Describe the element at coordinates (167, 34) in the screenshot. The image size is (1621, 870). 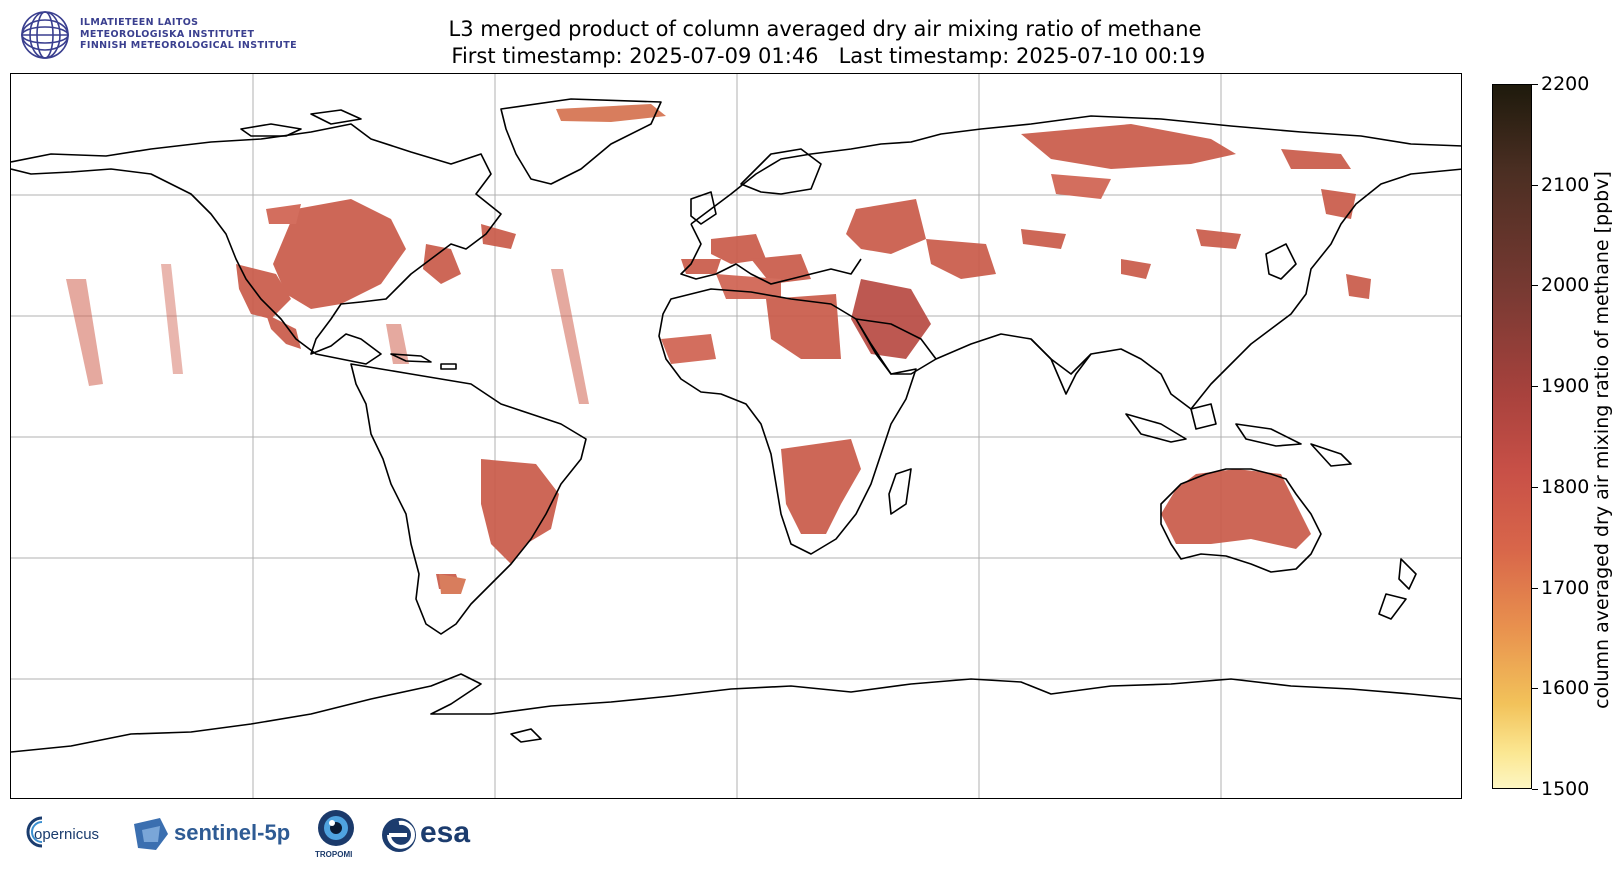
I see `fmi-line2: METEOROLOGISKA INSTITUTET` at that location.